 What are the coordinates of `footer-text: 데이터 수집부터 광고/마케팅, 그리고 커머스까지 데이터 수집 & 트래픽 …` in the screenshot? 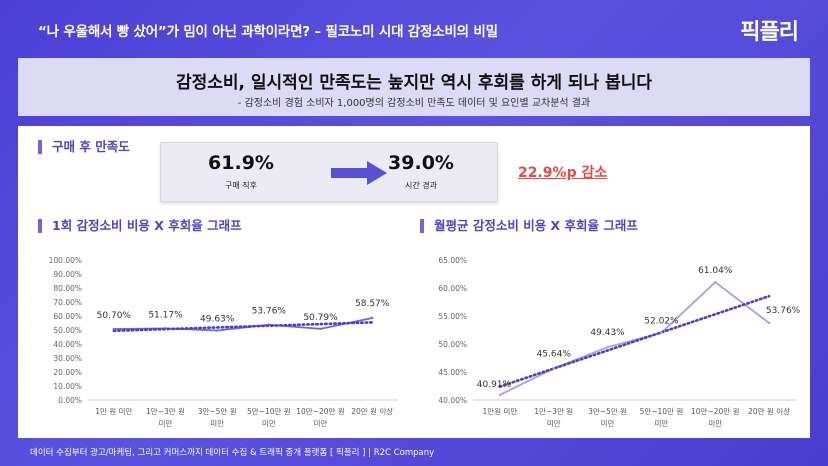 It's located at (232, 453).